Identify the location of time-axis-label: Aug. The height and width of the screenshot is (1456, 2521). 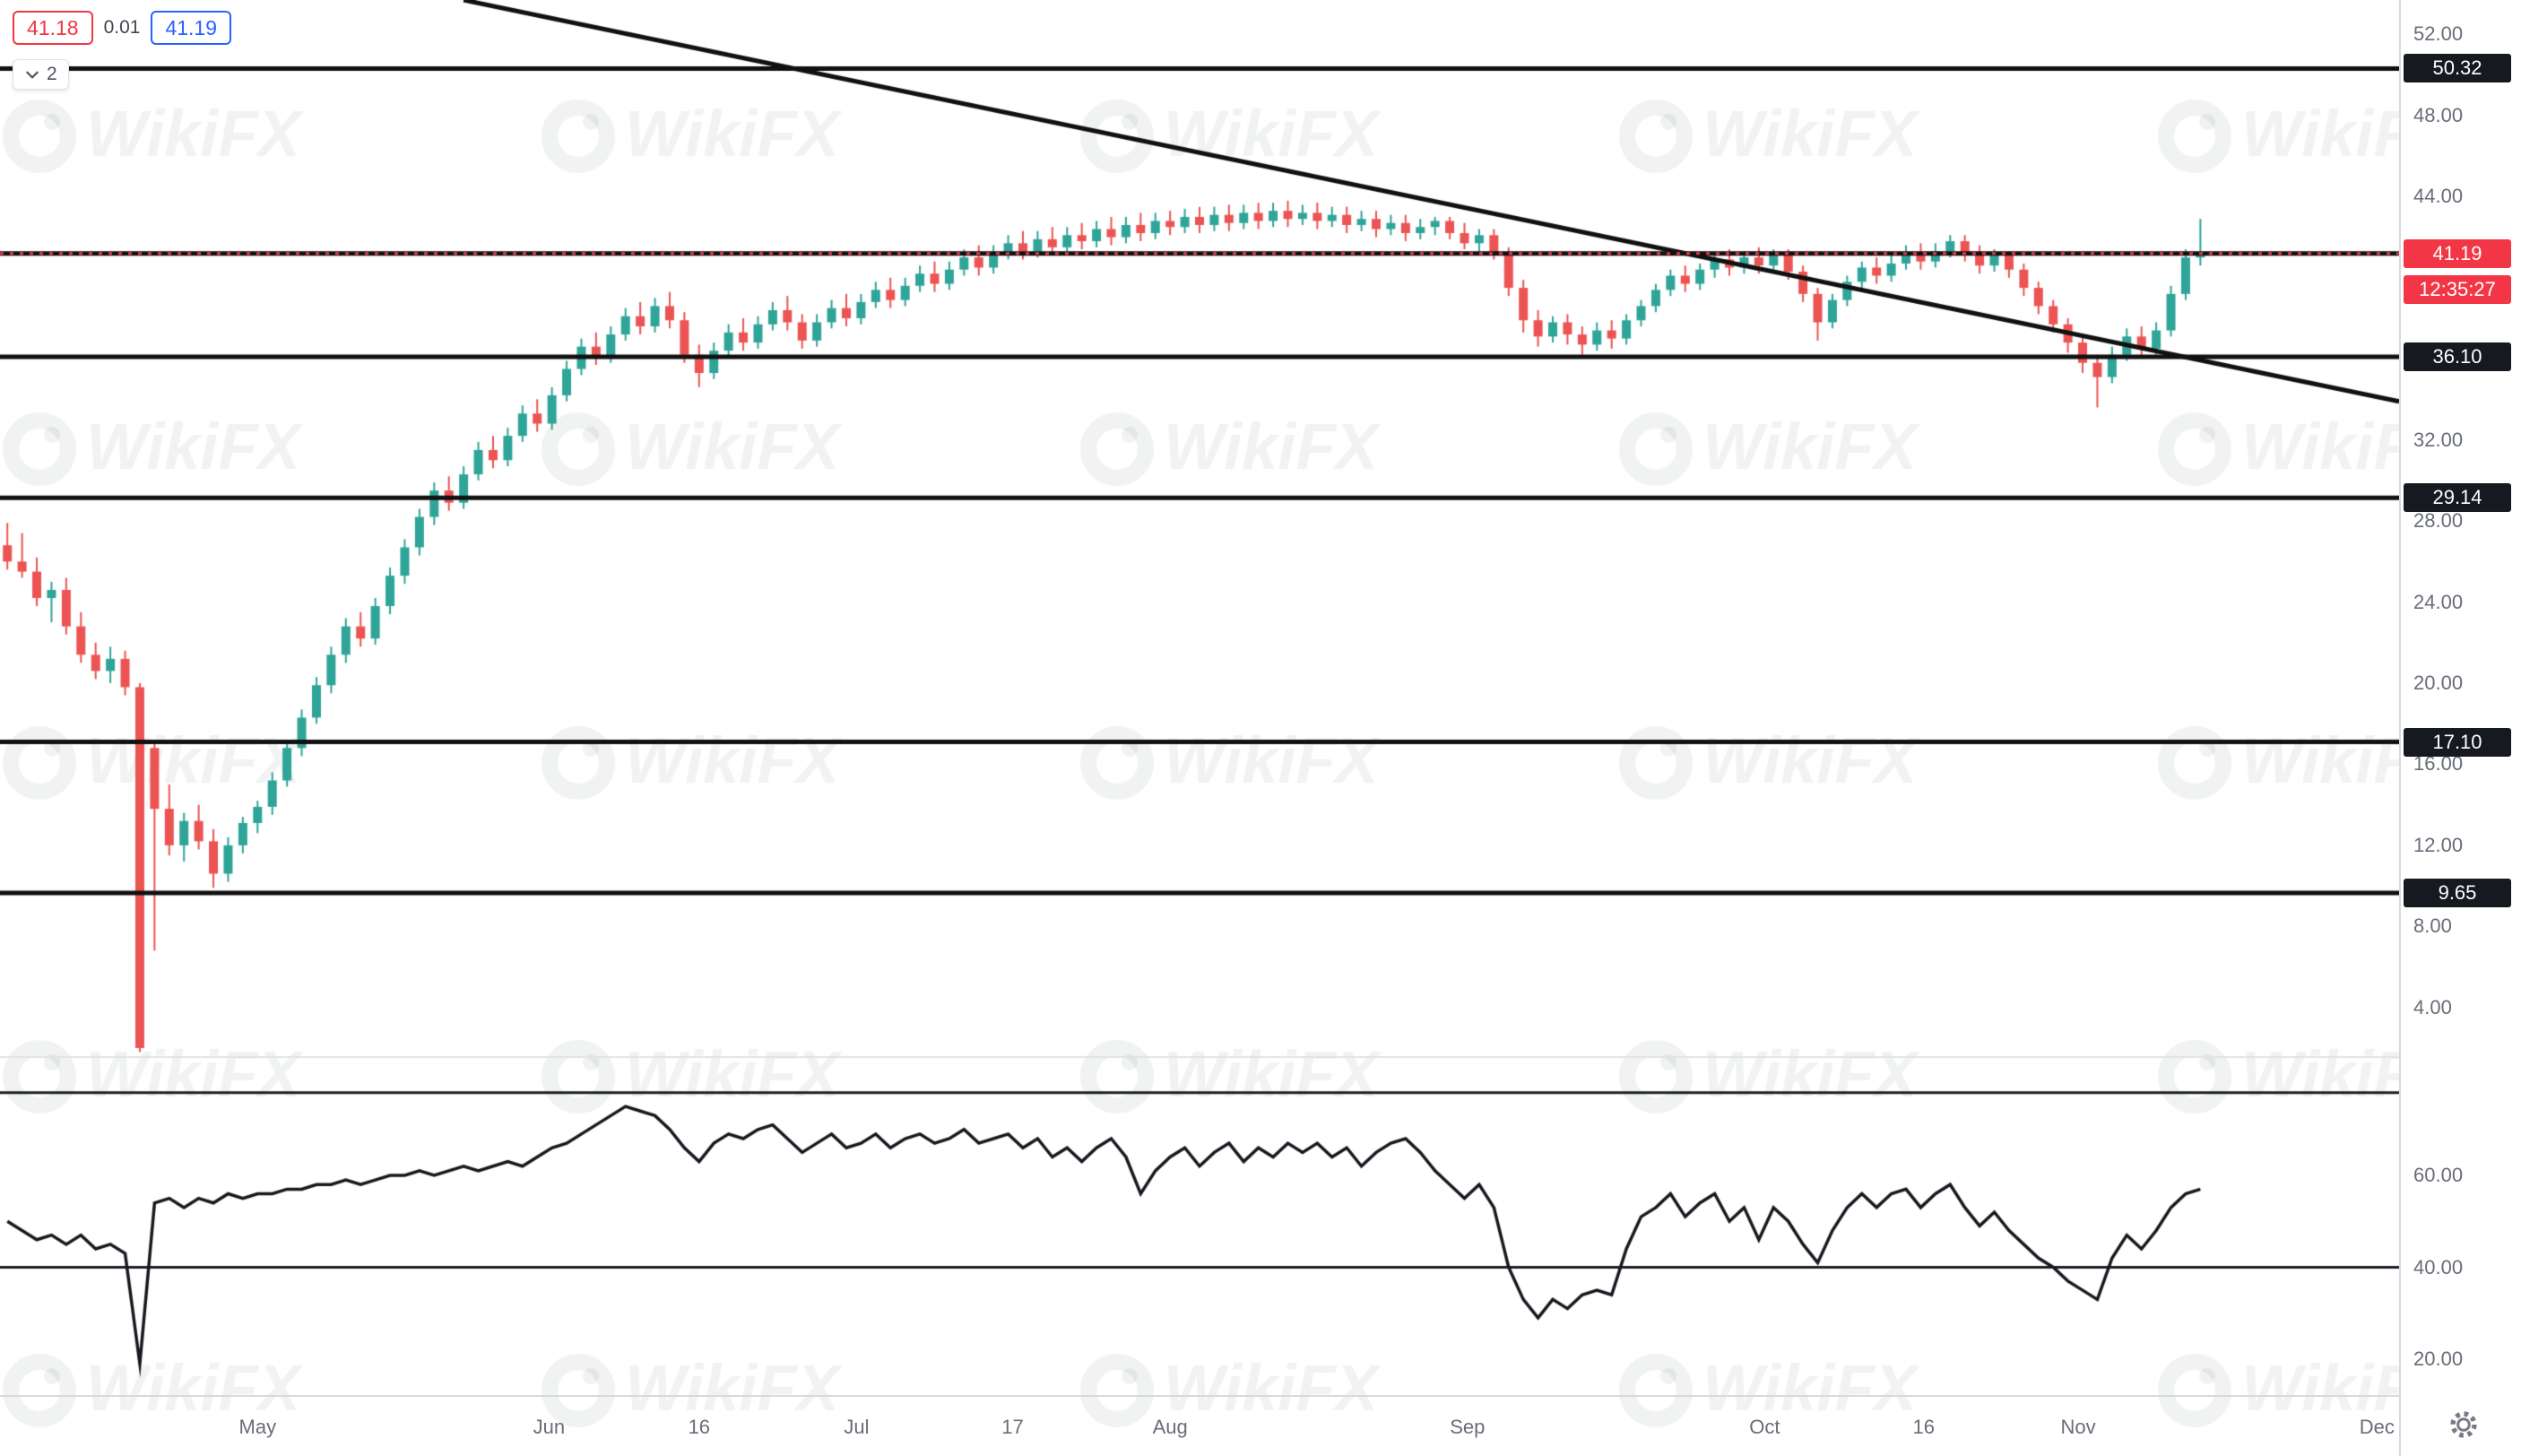
(1170, 1427).